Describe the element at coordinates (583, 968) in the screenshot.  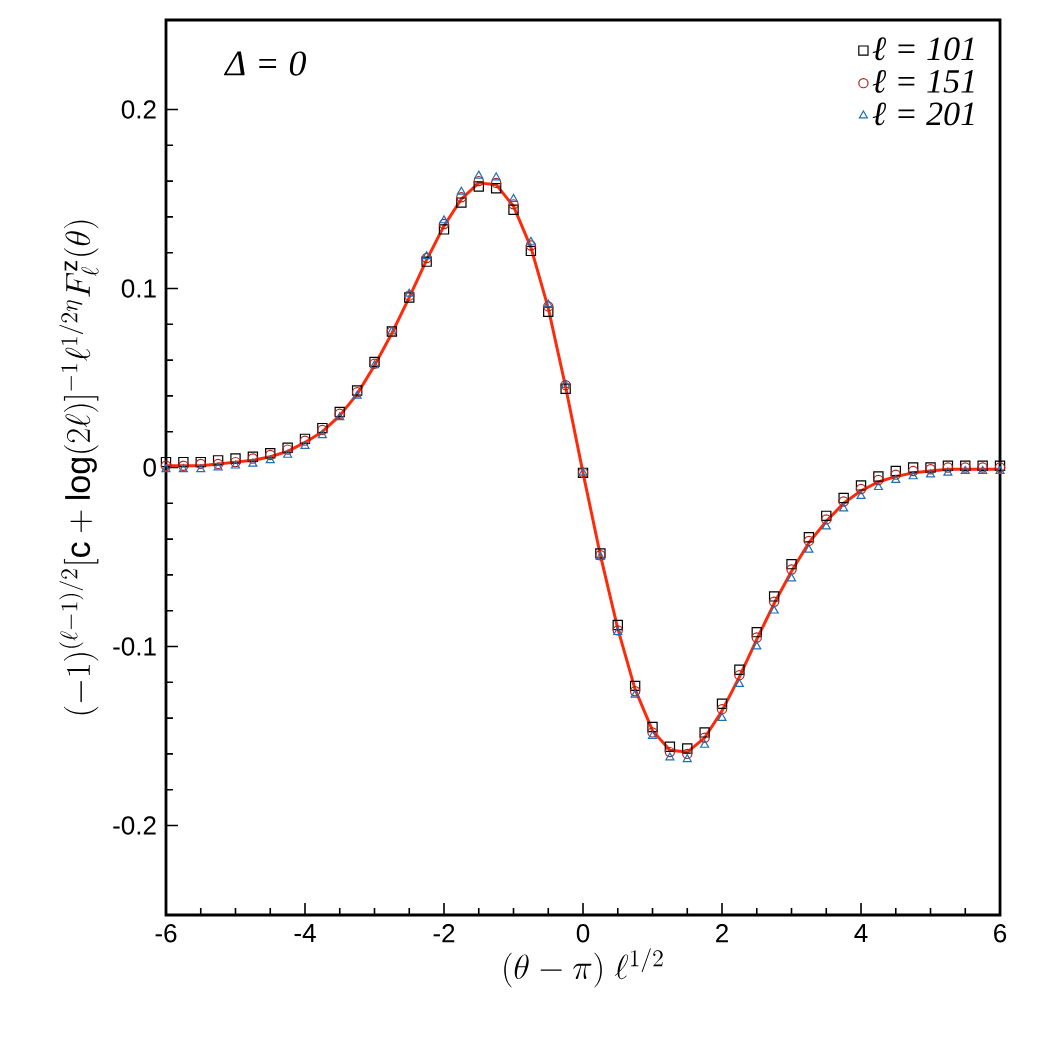
I see `x-axis-title: $(\theta-\pi)\ \ell^{1/2}$` at that location.